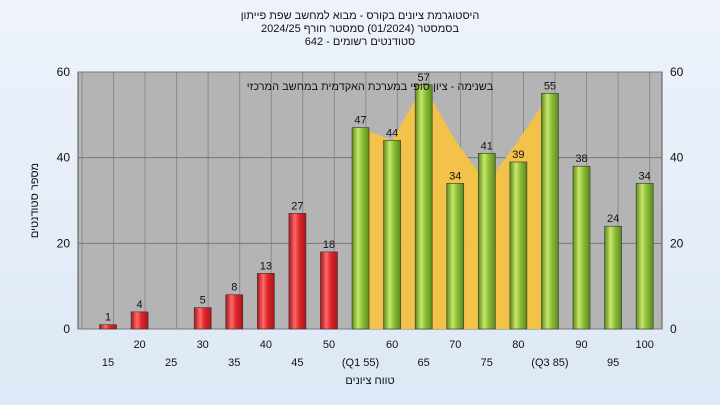 The width and height of the screenshot is (720, 405). What do you see at coordinates (673, 329) in the screenshot?
I see `y-tick-right-0: 0` at bounding box center [673, 329].